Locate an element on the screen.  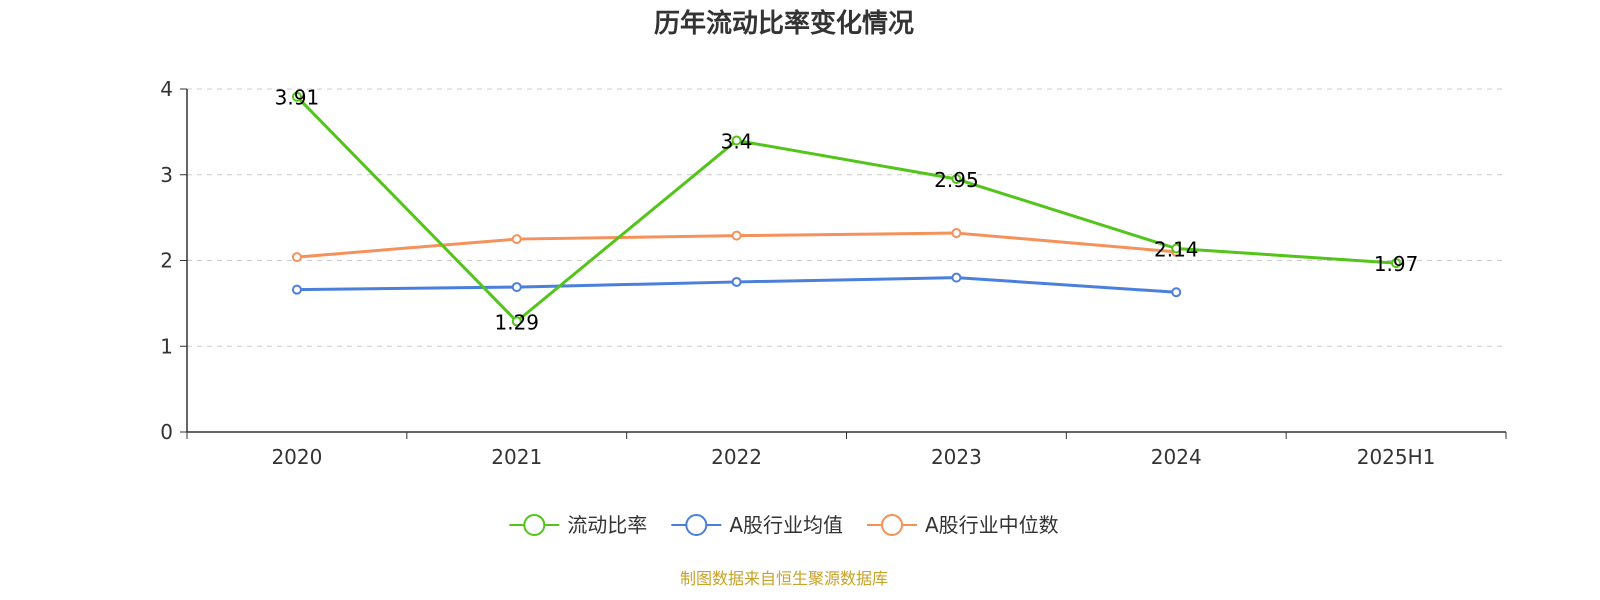
data-label-5: 1.97 is located at coordinates (1396, 264).